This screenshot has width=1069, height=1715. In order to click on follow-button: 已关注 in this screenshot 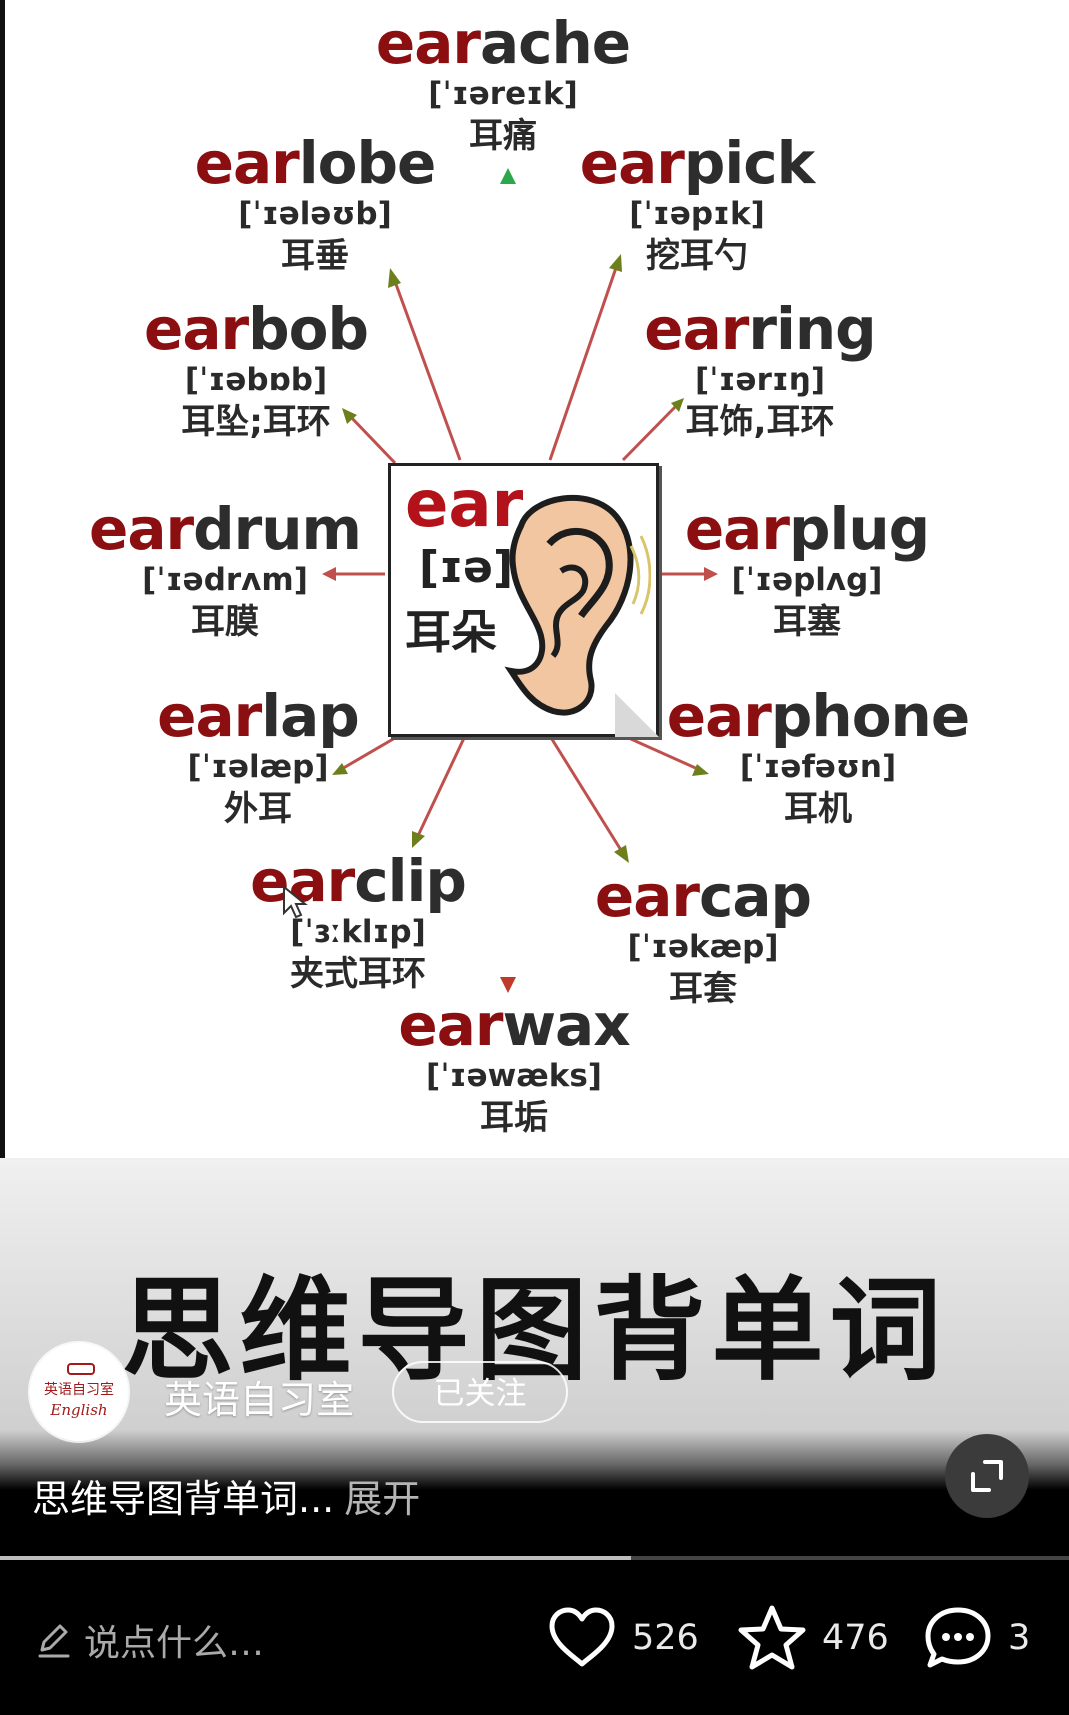, I will do `click(480, 1392)`.